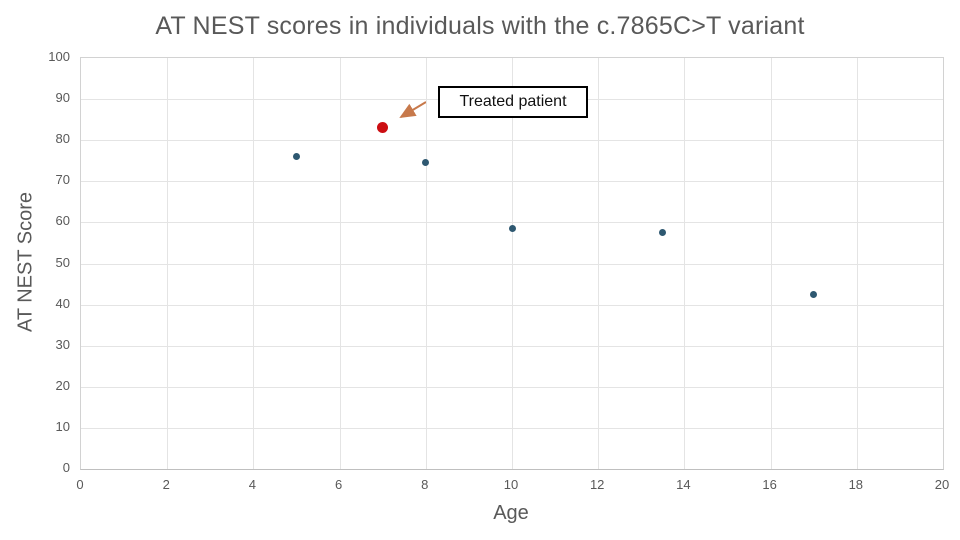 The width and height of the screenshot is (960, 540). I want to click on x-tick-label: 12, so click(597, 484).